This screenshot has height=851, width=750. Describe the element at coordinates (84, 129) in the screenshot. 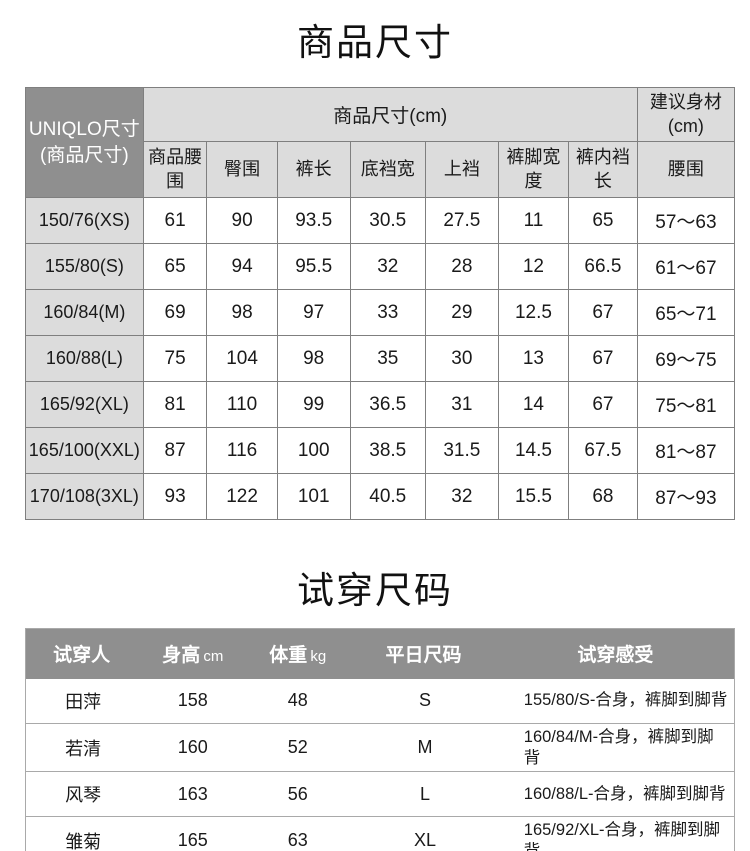

I see `corner-header-line1: UNIQLO尺寸` at that location.